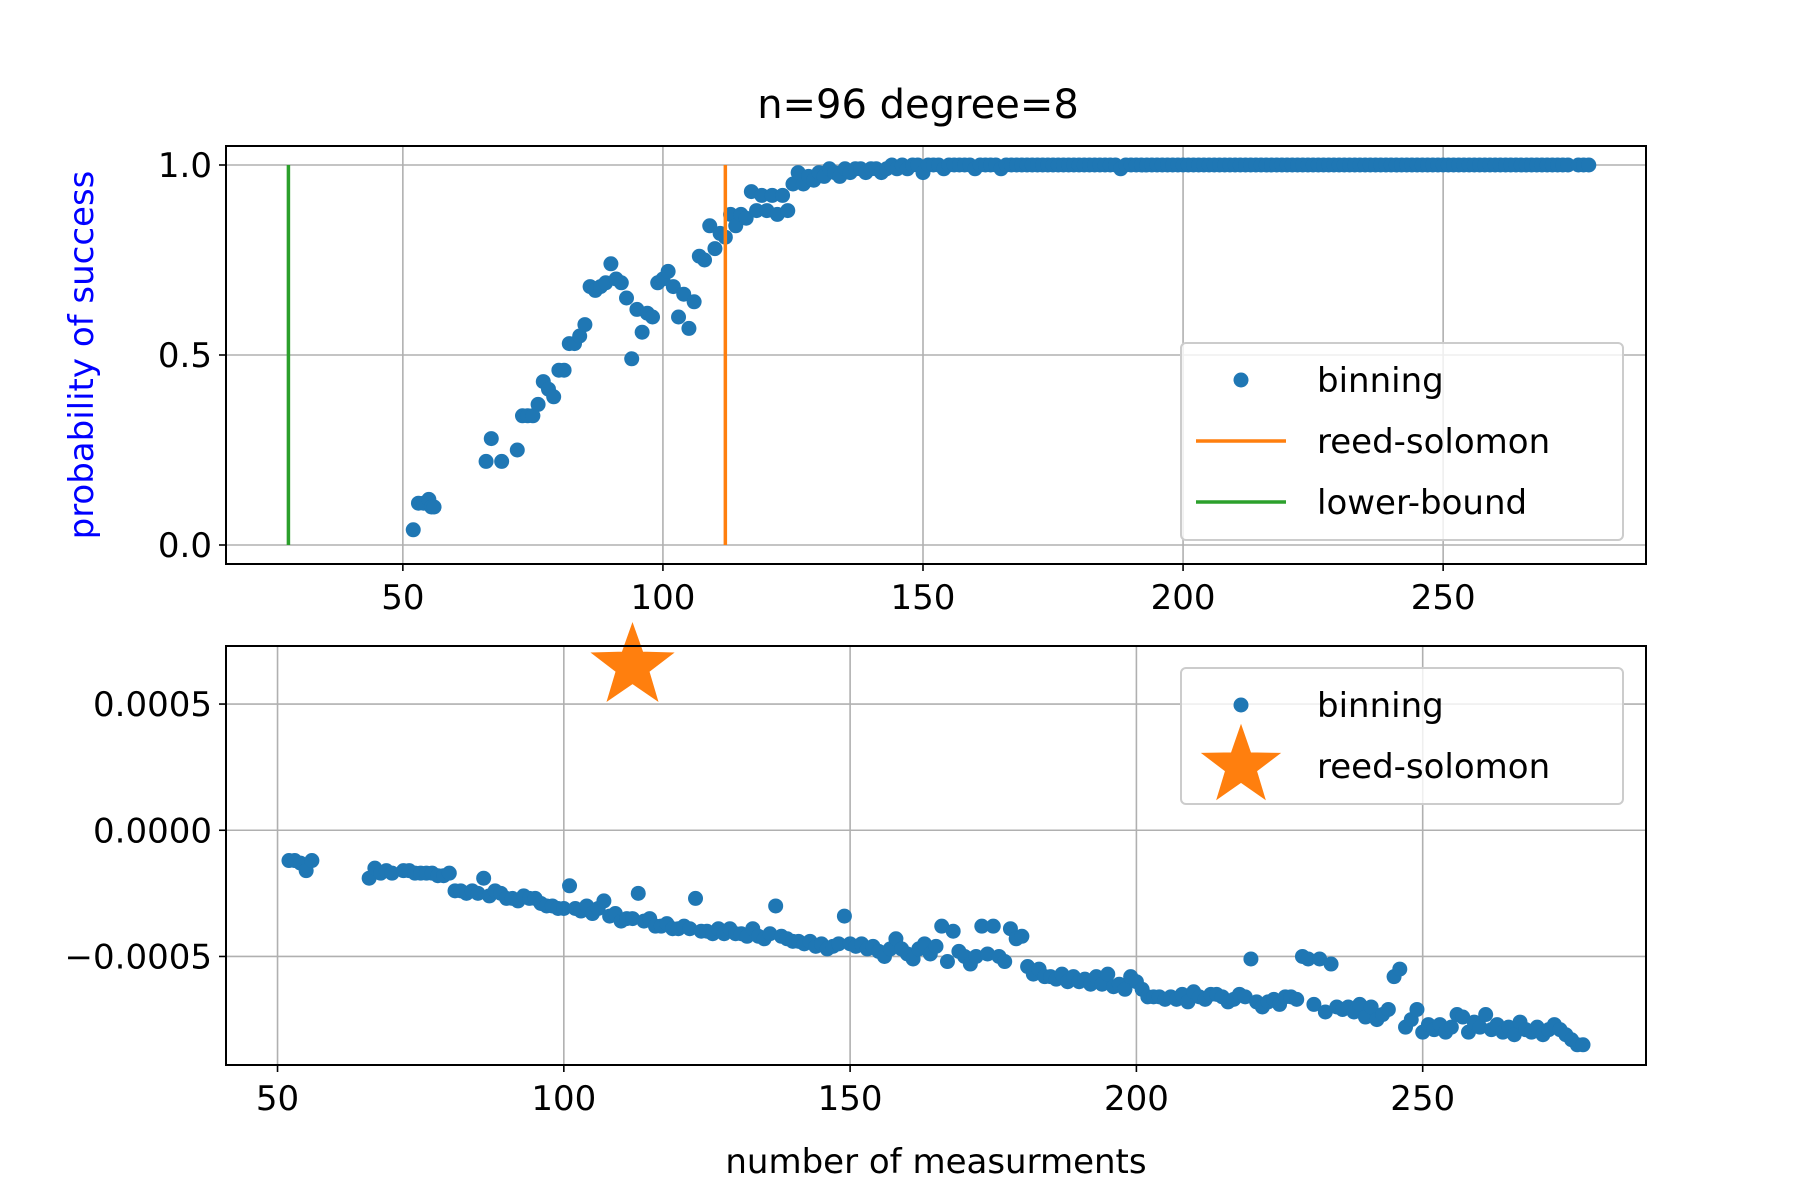 Image resolution: width=1800 pixels, height=1200 pixels. What do you see at coordinates (152, 831) in the screenshot?
I see `y-tick-label: 0.0000` at bounding box center [152, 831].